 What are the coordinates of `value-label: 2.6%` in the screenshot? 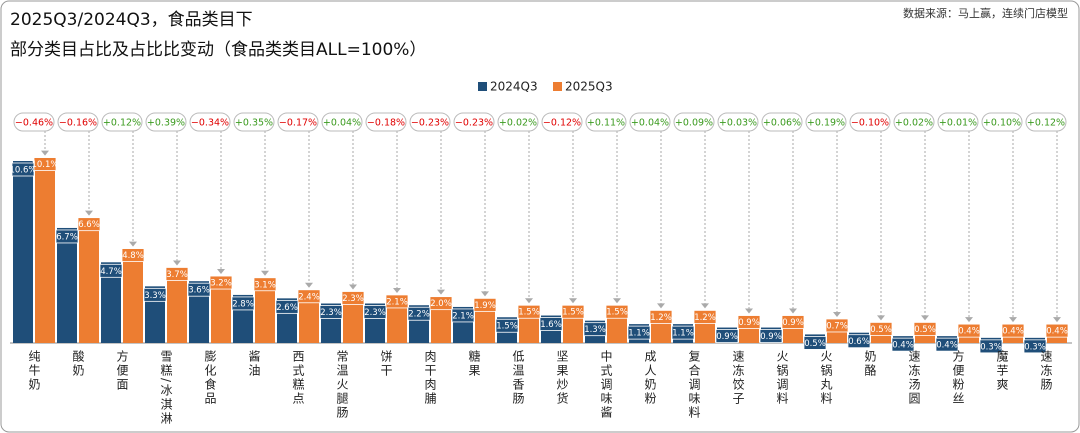 It's located at (287, 308).